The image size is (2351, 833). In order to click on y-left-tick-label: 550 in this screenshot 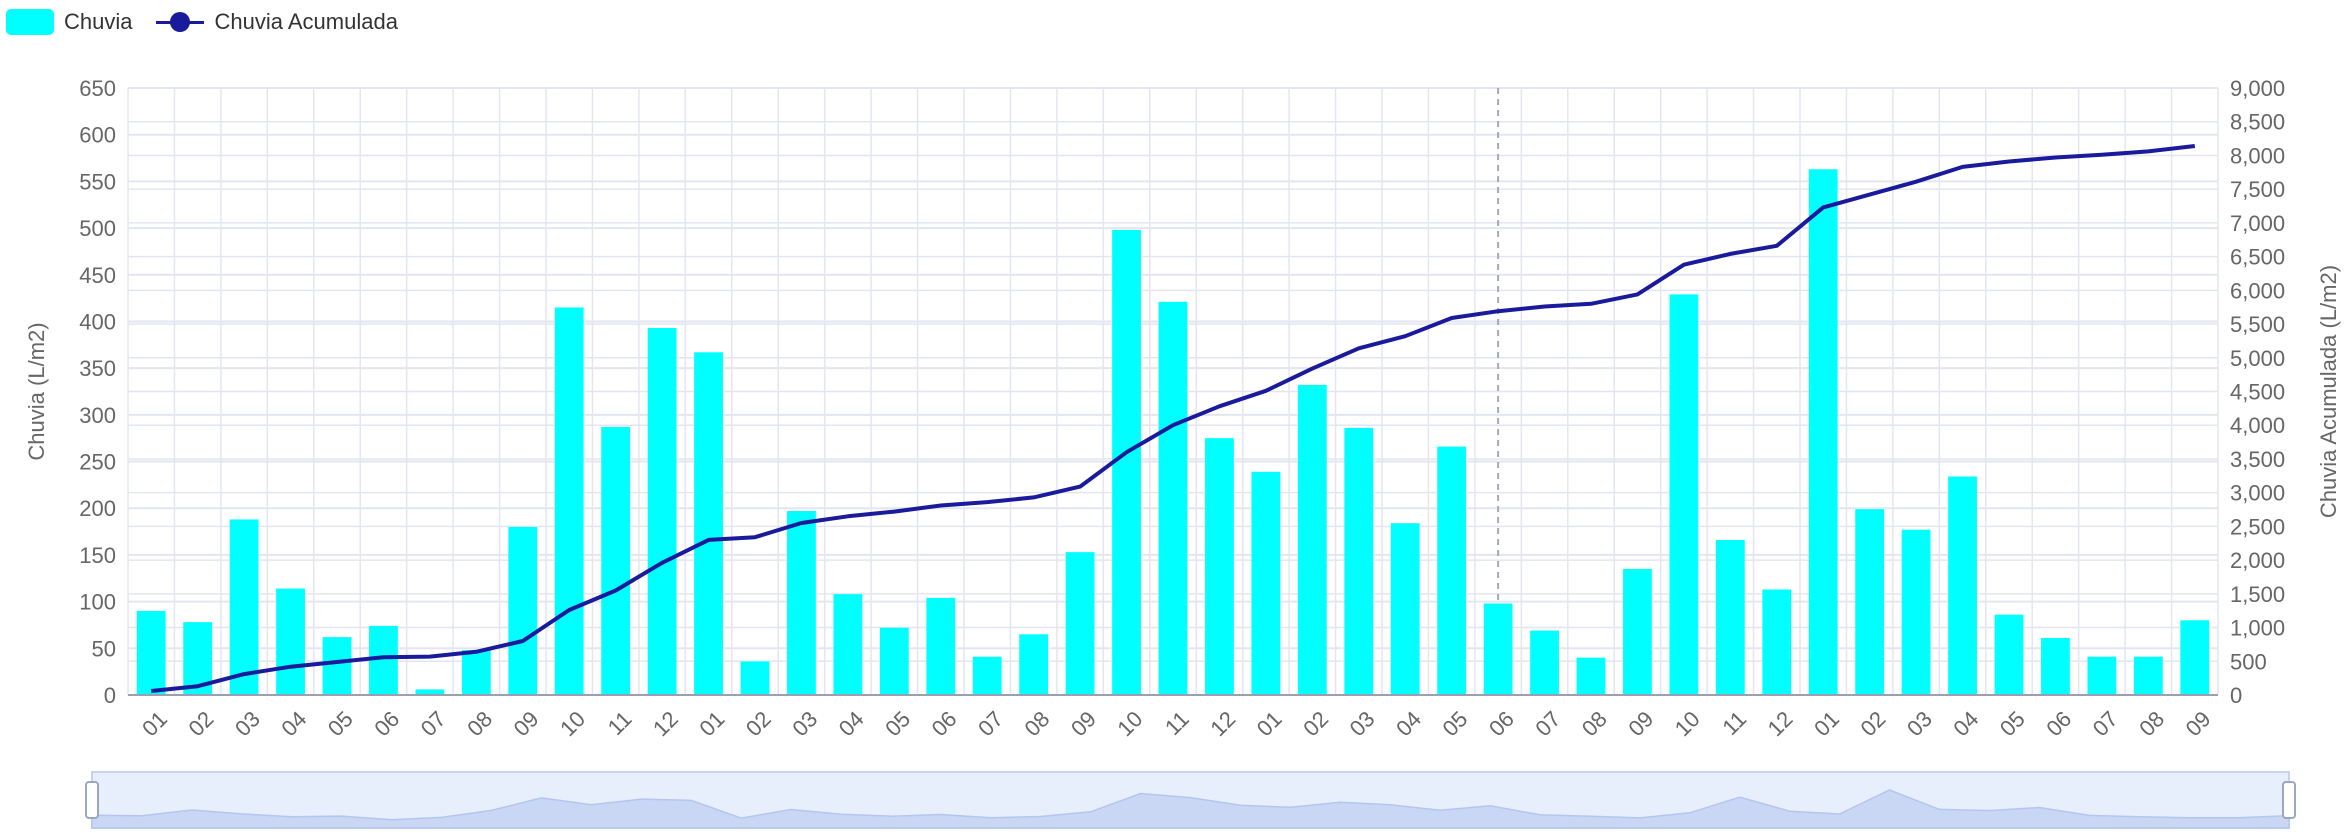, I will do `click(97, 181)`.